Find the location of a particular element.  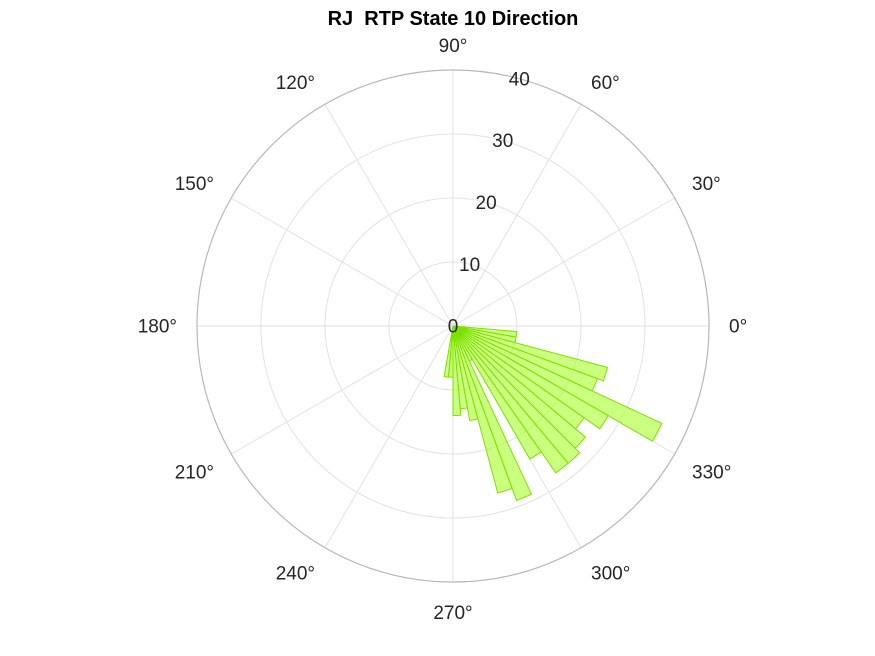

angle-tick-label: 120° is located at coordinates (295, 83).